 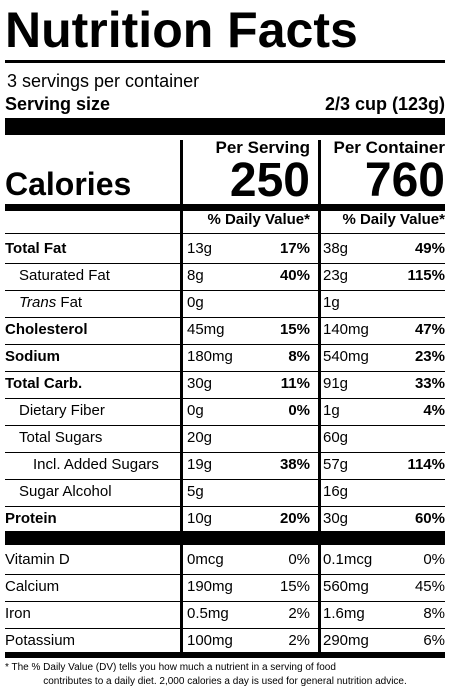 What do you see at coordinates (200, 518) in the screenshot?
I see `serving-amount: 10g` at bounding box center [200, 518].